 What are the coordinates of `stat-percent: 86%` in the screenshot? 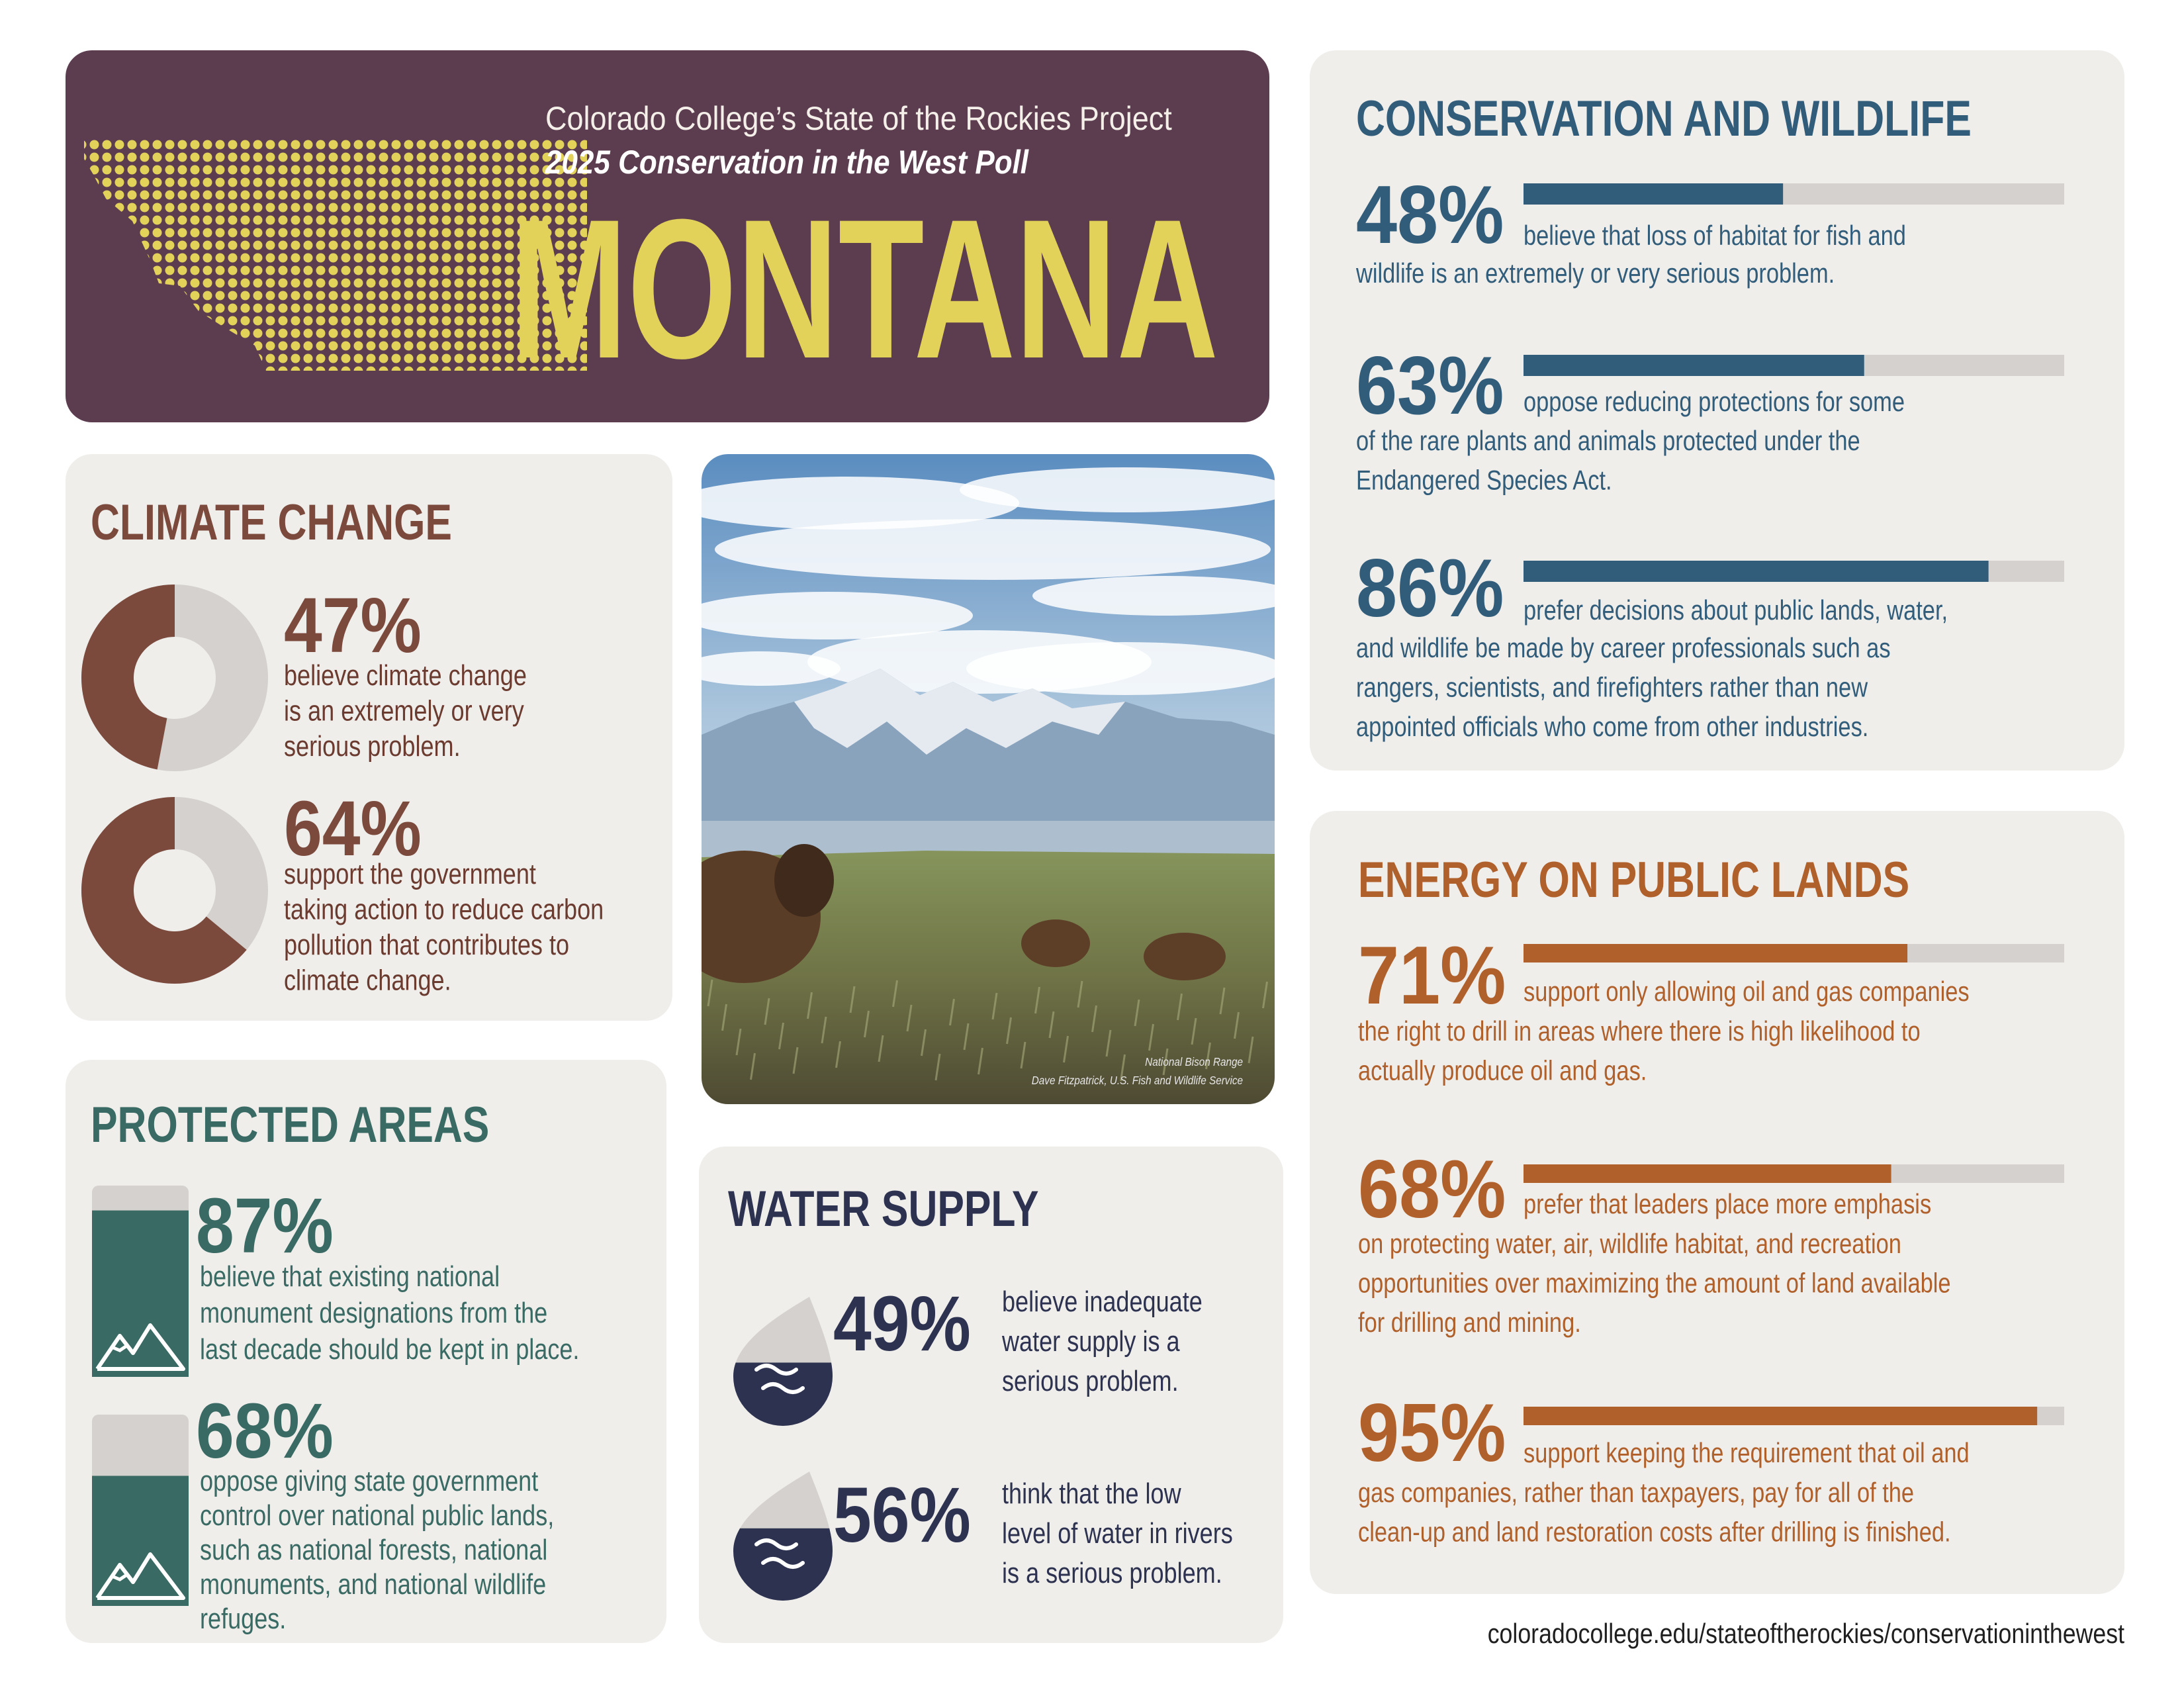 It's located at (1430, 588).